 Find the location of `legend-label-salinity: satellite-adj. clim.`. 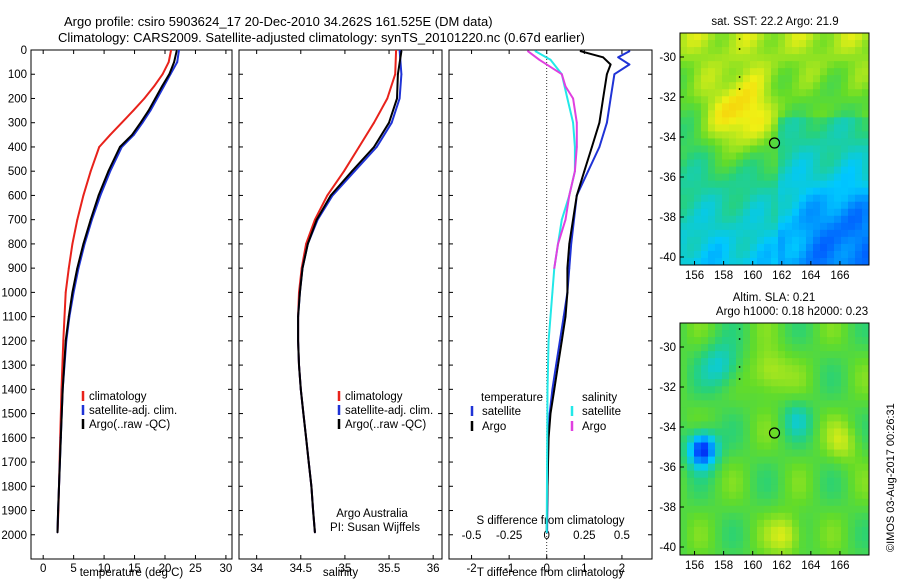

legend-label-salinity: satellite-adj. clim. is located at coordinates (389, 411).